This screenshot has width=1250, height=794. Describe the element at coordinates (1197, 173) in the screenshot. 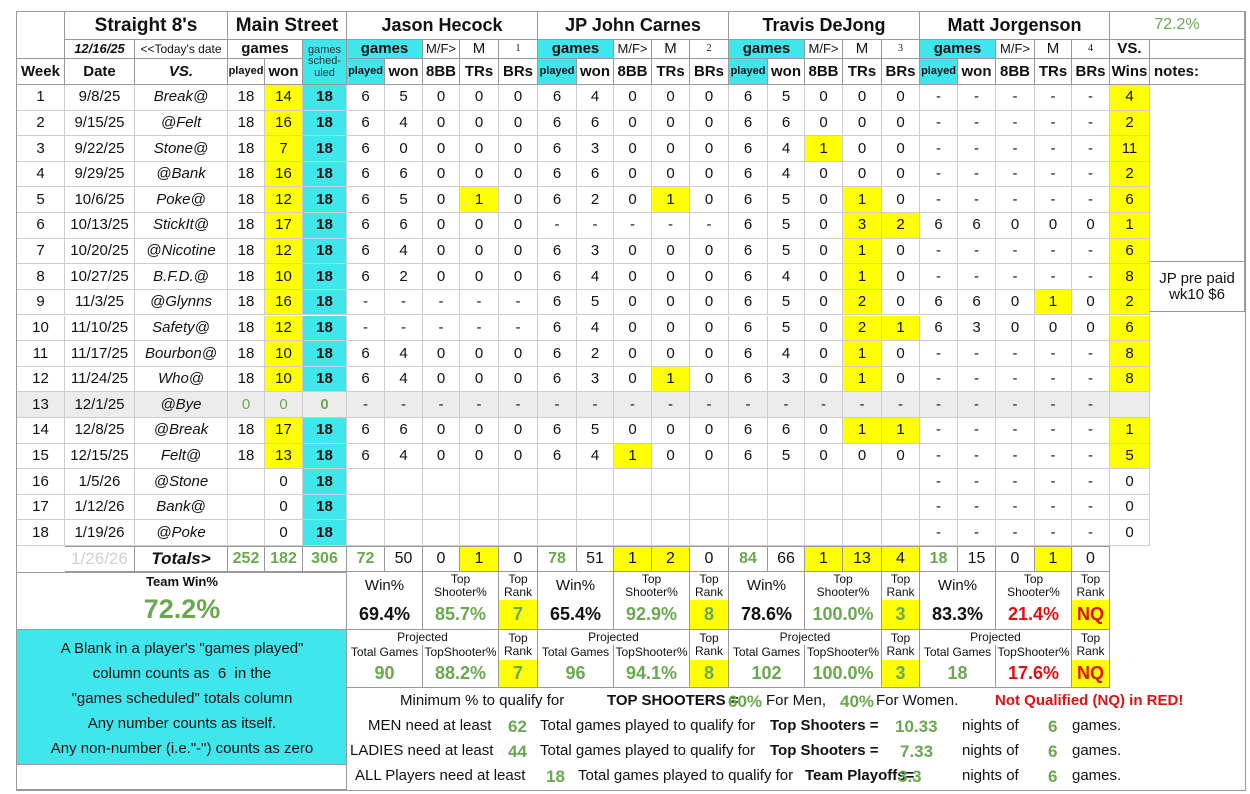

I see `notes-area` at that location.